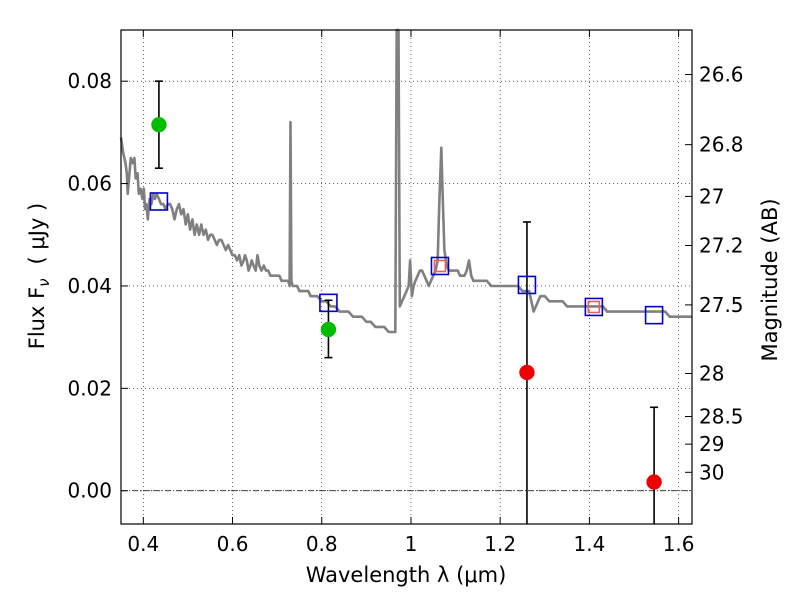  Describe the element at coordinates (143, 544) in the screenshot. I see `x-tick-label: 0.4` at that location.